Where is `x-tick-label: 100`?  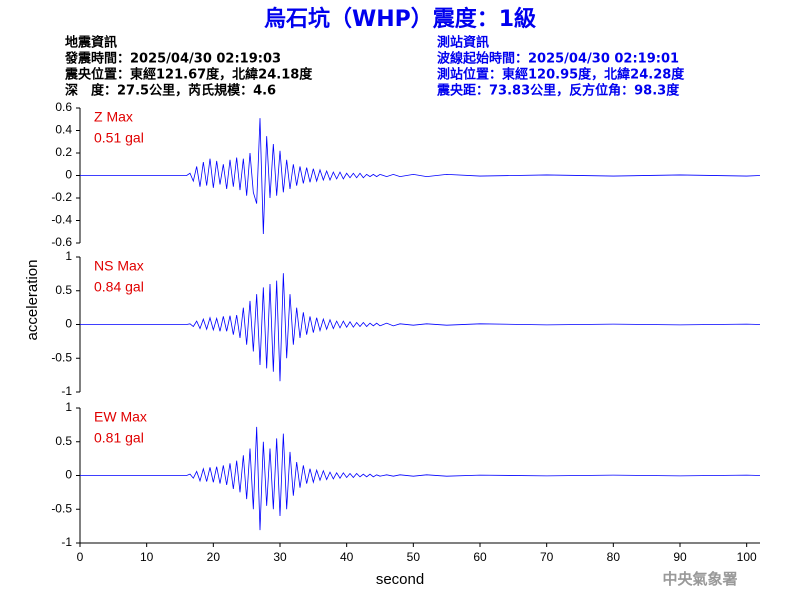 x-tick-label: 100 is located at coordinates (747, 557).